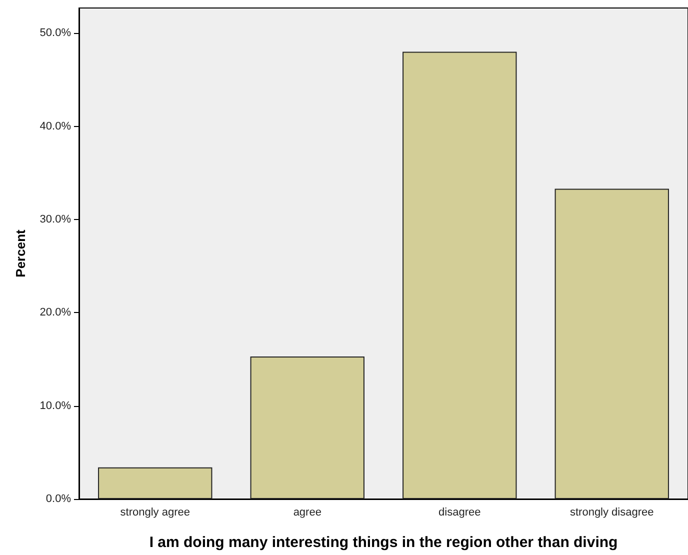 The width and height of the screenshot is (688, 555). I want to click on y-tick-label: 30.0%, so click(56, 219).